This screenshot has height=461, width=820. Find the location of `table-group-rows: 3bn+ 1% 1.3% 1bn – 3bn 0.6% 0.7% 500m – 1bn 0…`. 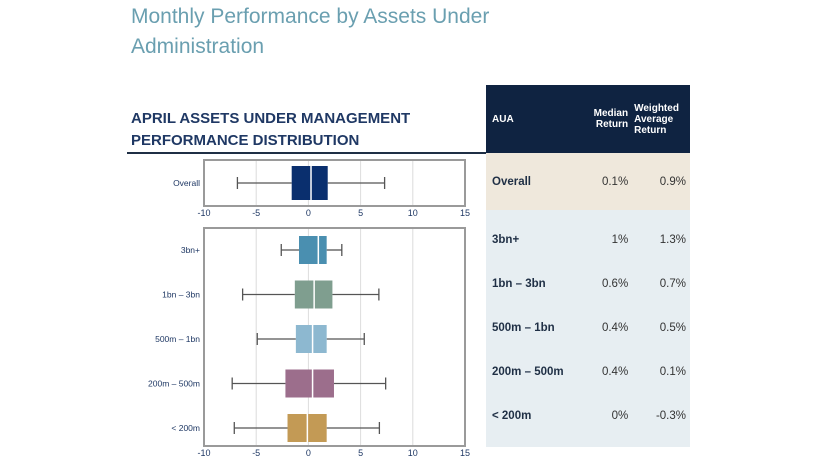

table-group-rows: 3bn+ 1% 1.3% 1bn – 3bn 0.6% 0.7% 500m – 1bn 0… is located at coordinates (588, 328).